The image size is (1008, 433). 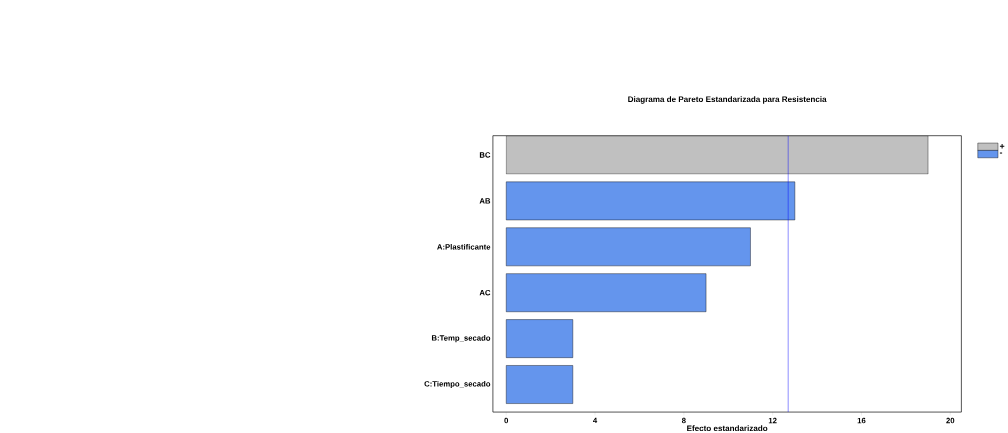 I want to click on chart-title: Diagrama de Pareto Estandarizada para Resistencia, so click(x=727, y=99).